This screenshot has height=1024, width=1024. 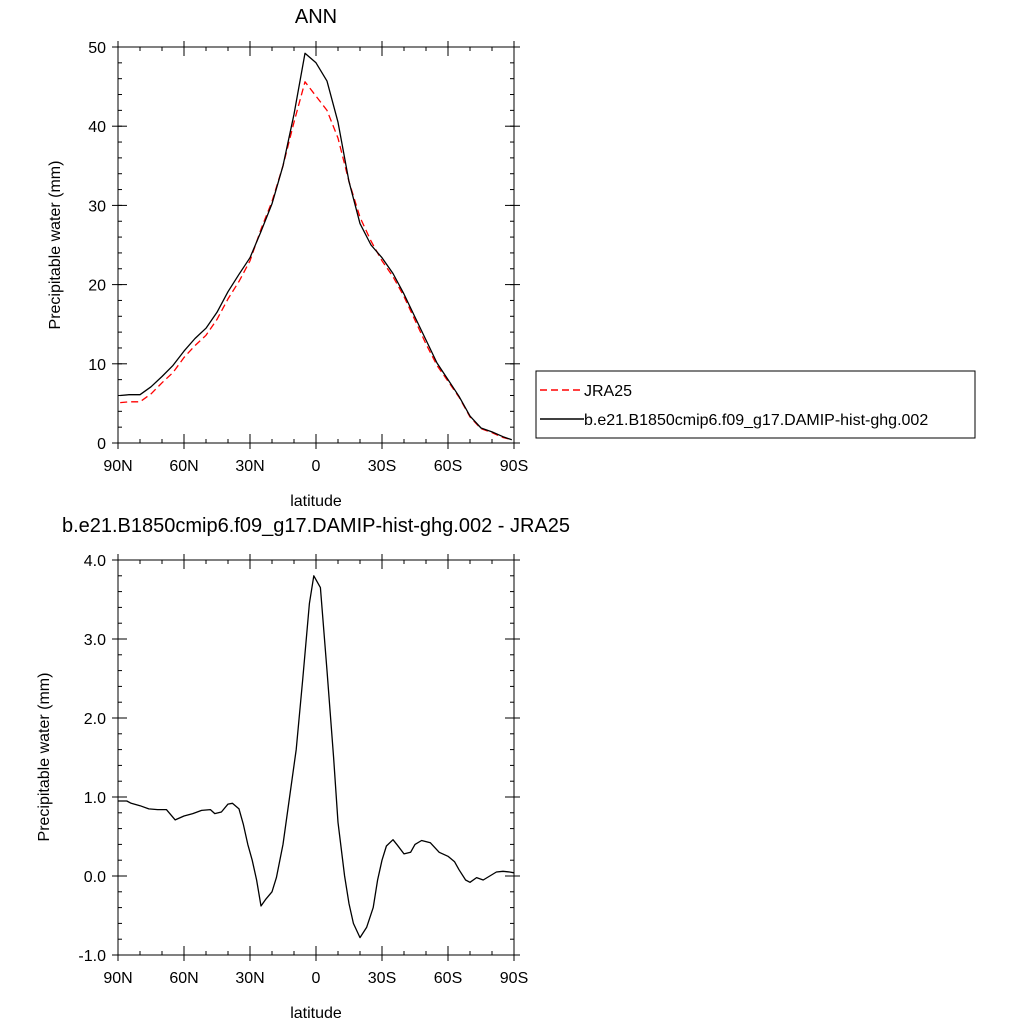 I want to click on top-y-tick-label: 40, so click(x=97, y=127).